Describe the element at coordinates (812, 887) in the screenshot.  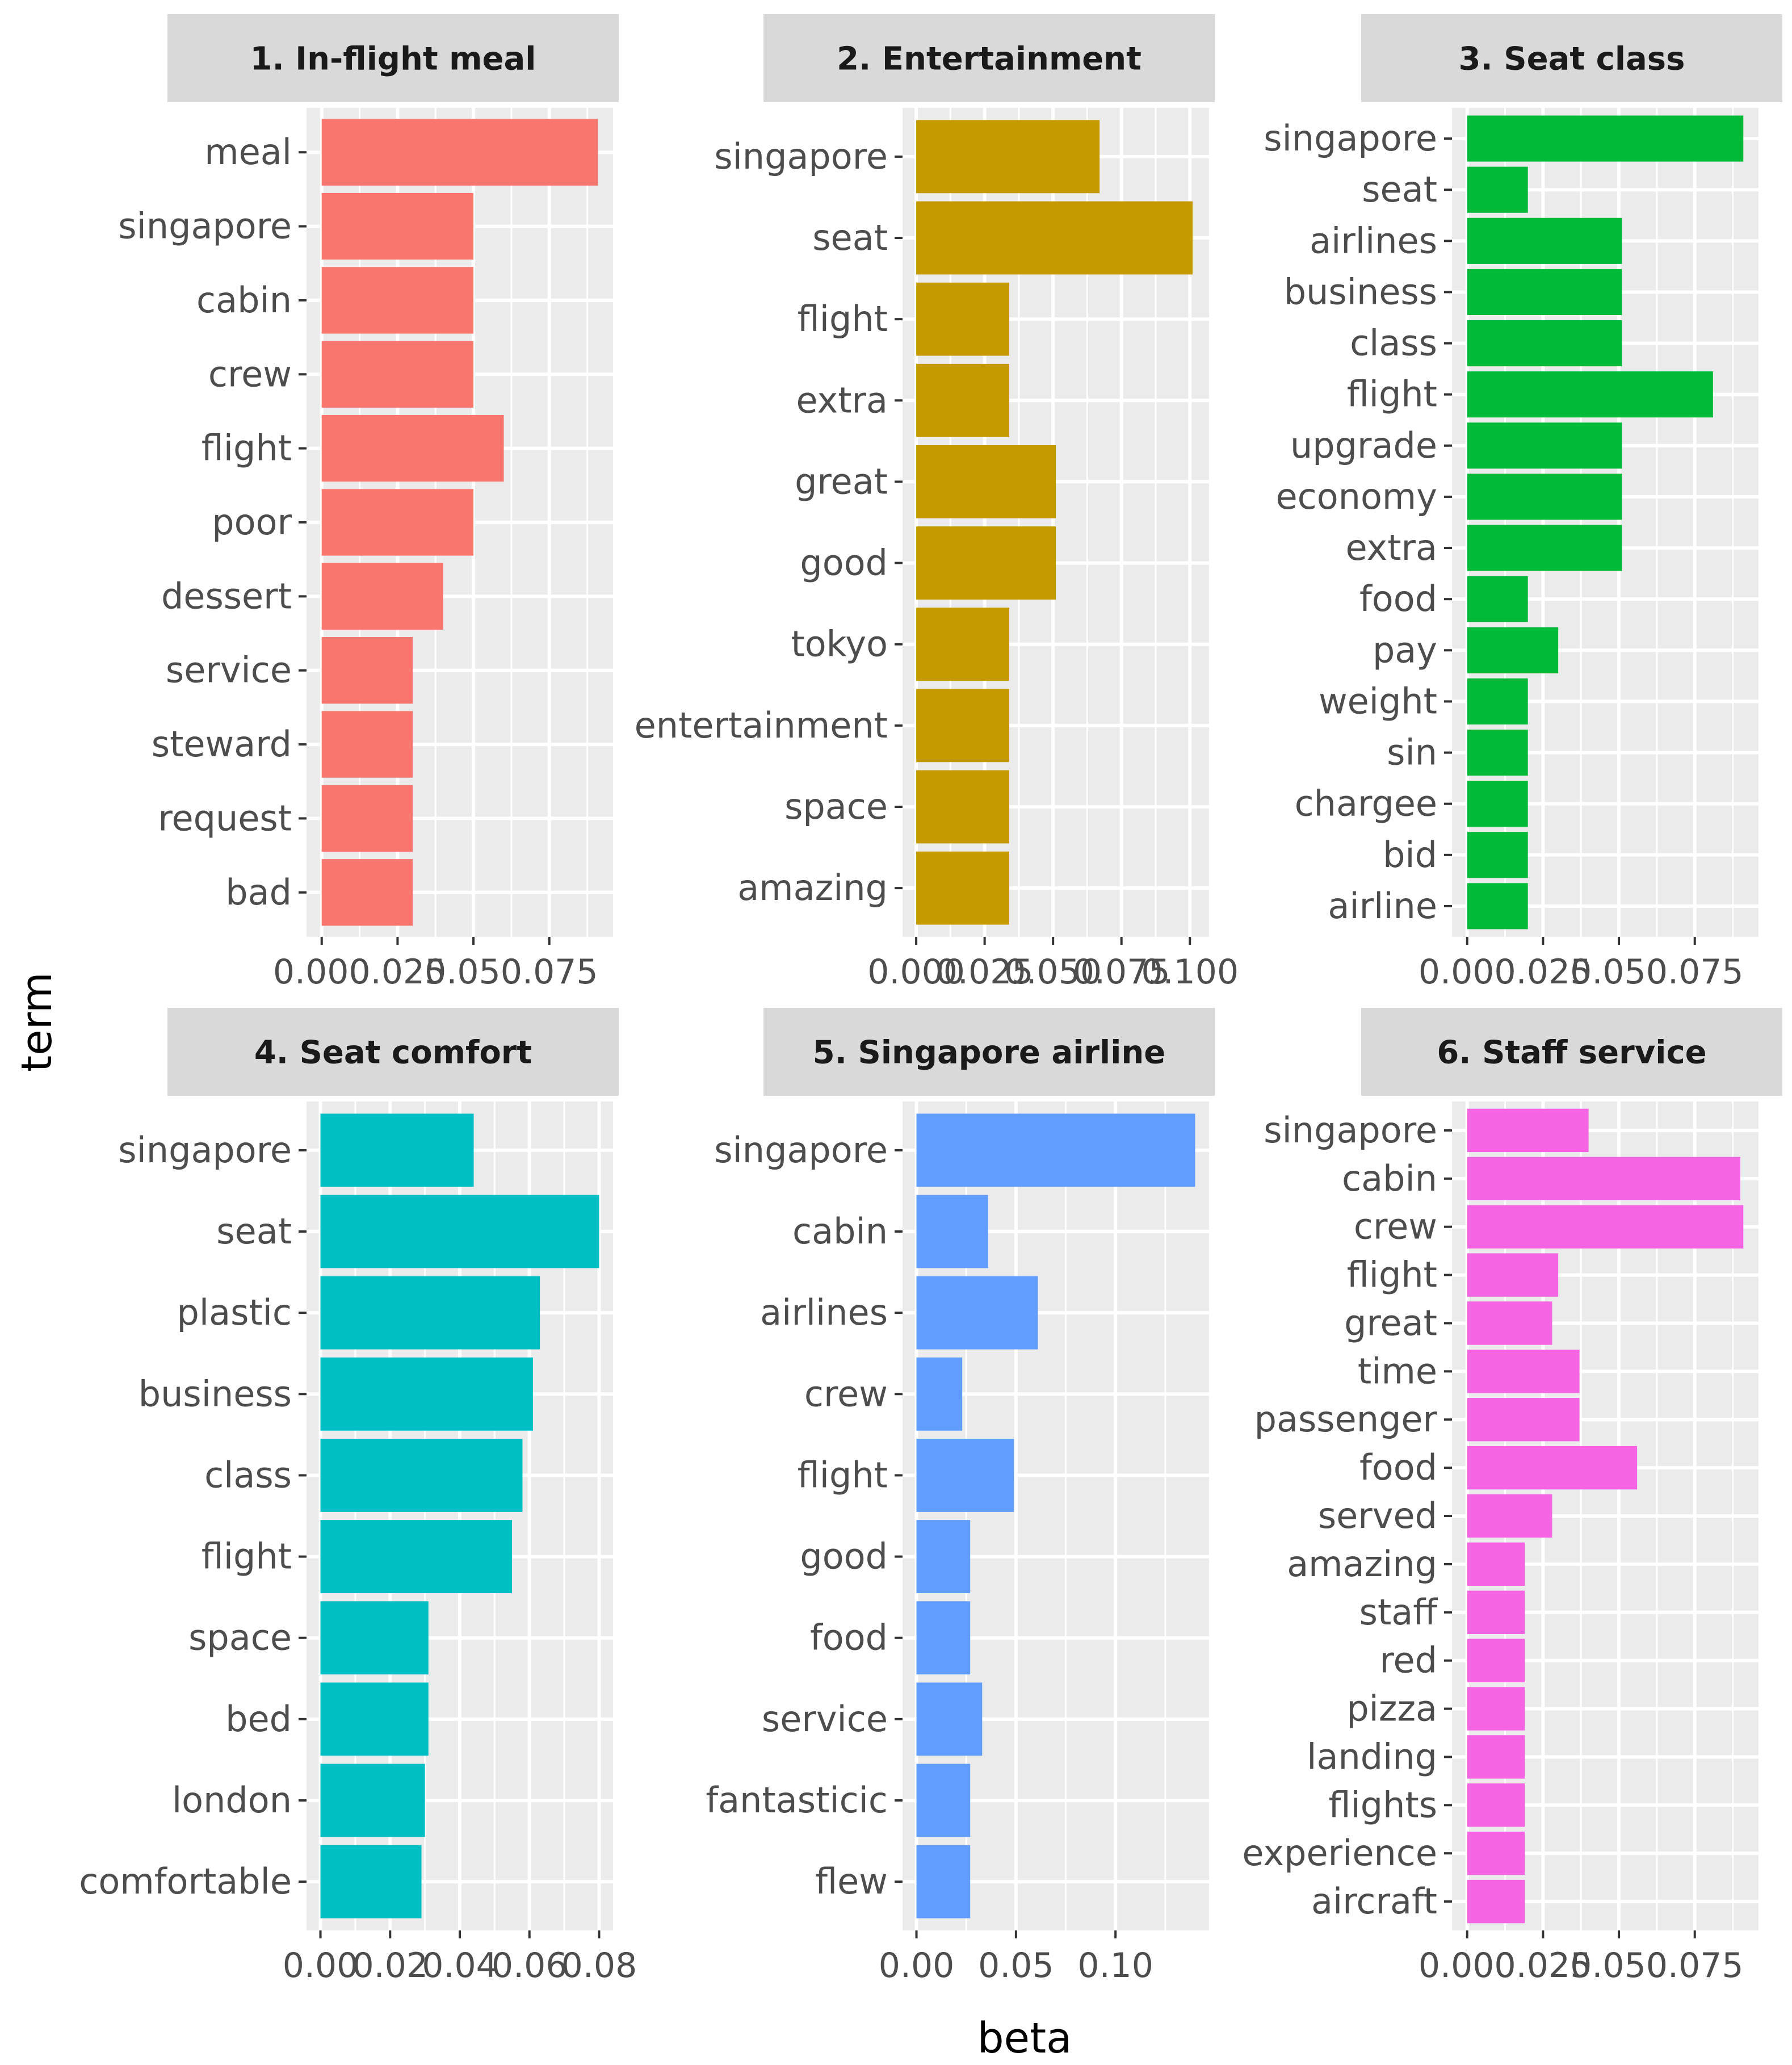
I see `term-label: amazing` at that location.